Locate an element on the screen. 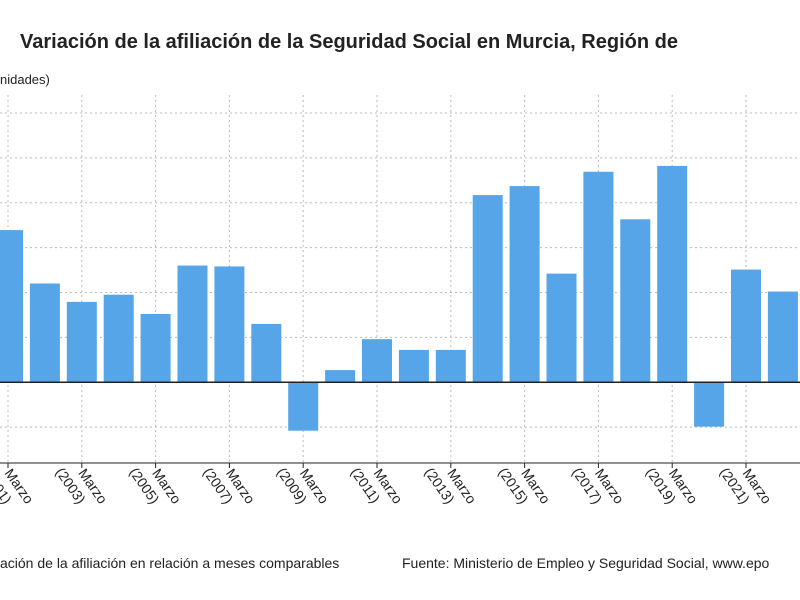 This screenshot has height=600, width=800. chart-subtitle: nidades) is located at coordinates (25, 79).